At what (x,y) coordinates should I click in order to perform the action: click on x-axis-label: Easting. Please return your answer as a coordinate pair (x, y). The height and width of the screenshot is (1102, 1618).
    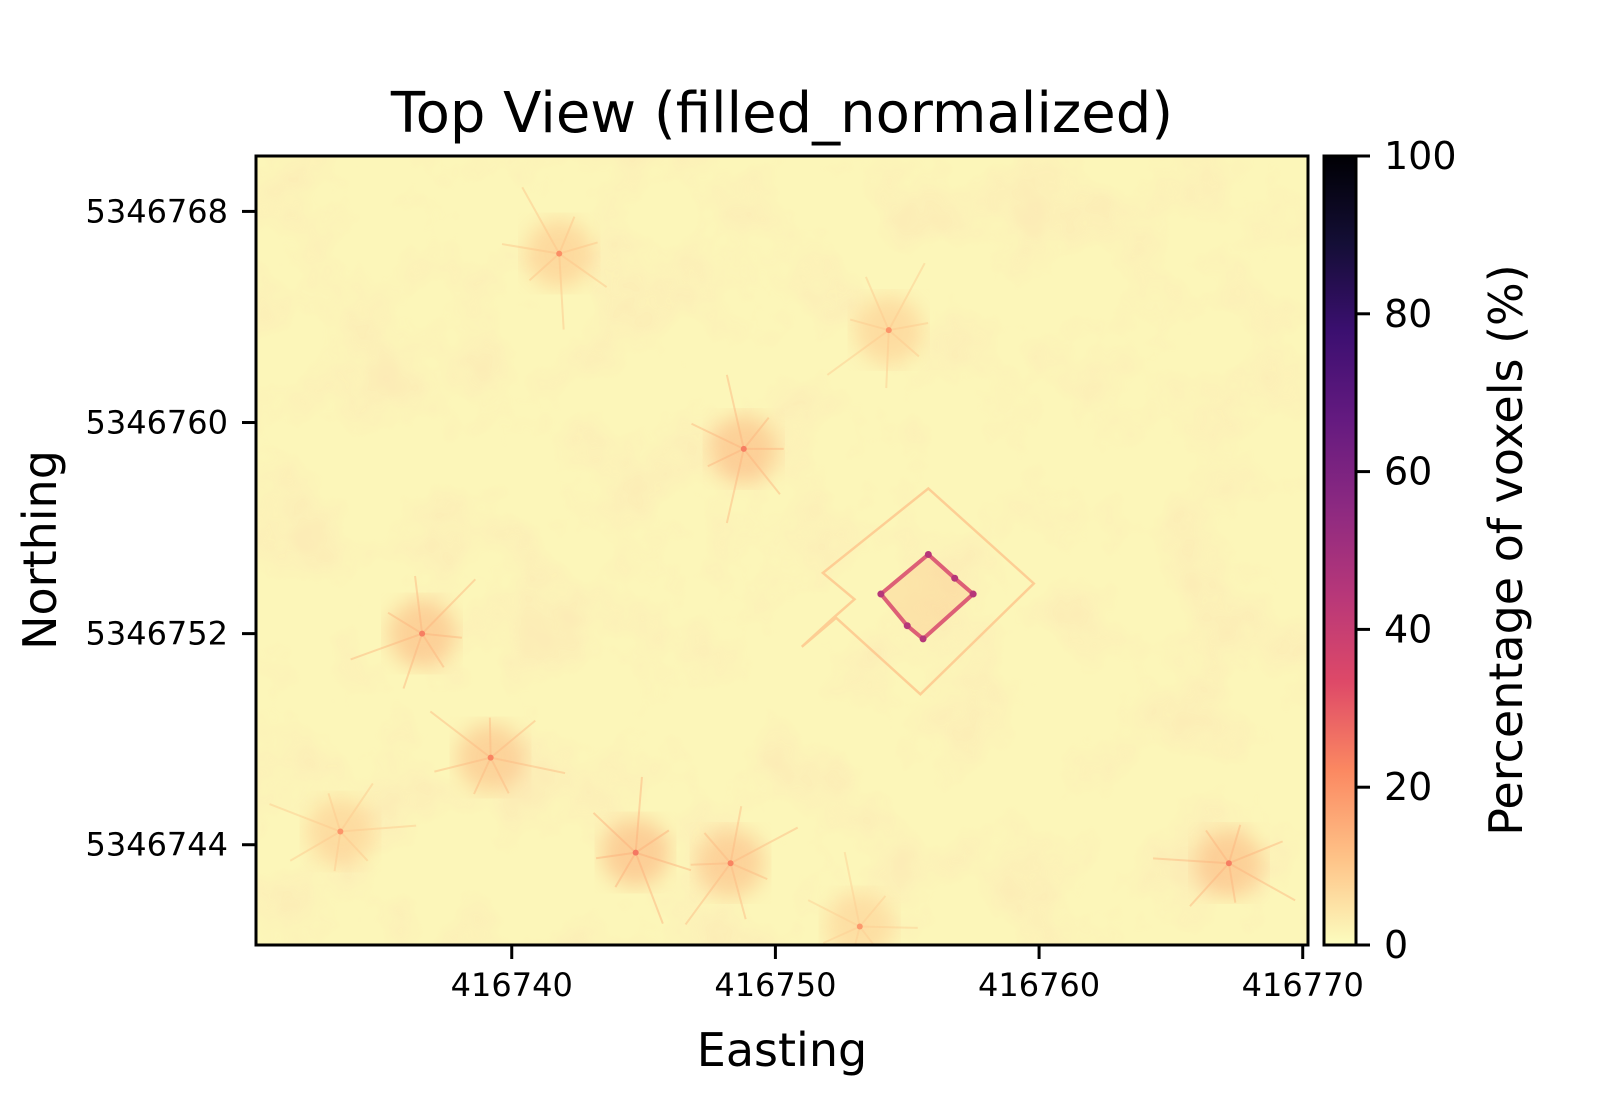
    Looking at the image, I should click on (782, 1050).